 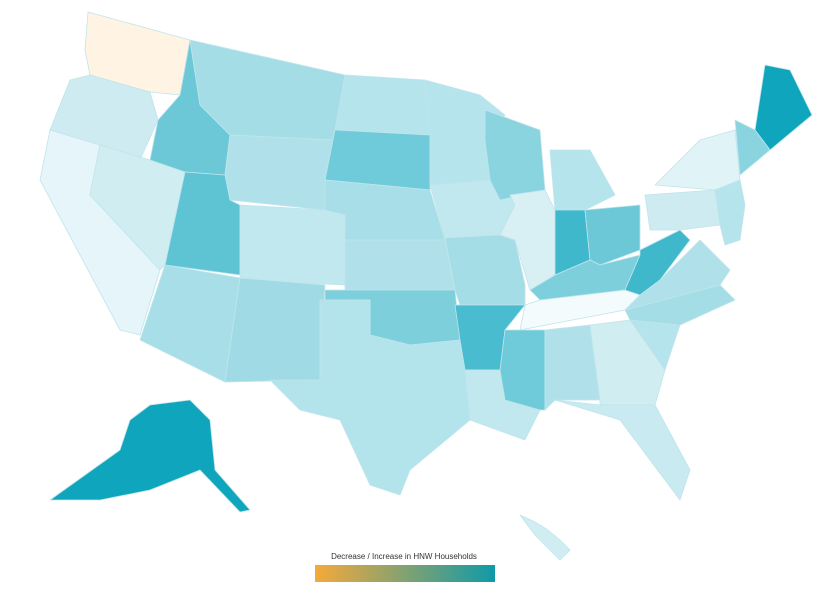 What do you see at coordinates (405, 573) in the screenshot?
I see `legend-gradient` at bounding box center [405, 573].